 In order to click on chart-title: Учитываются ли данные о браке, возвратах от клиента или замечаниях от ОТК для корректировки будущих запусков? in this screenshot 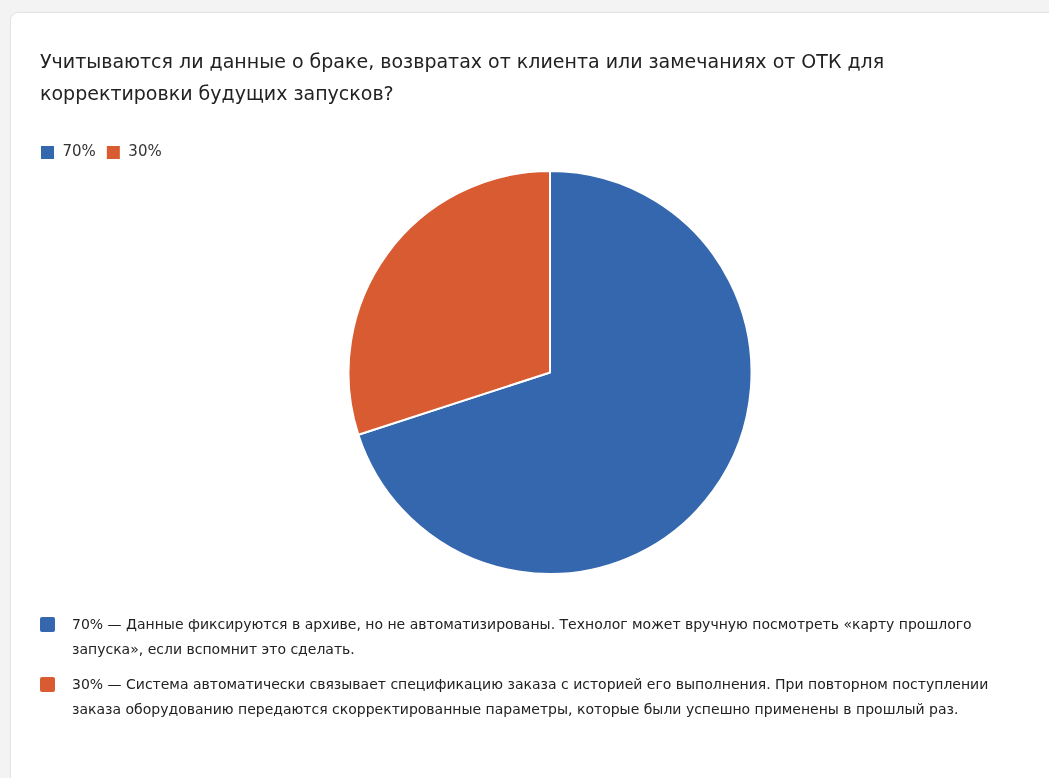, I will do `click(463, 77)`.